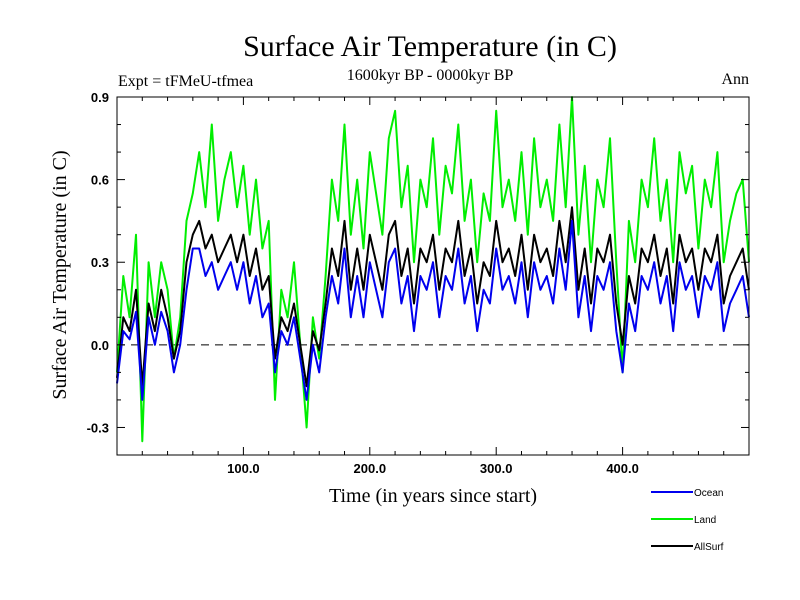 This screenshot has height=600, width=800. Describe the element at coordinates (687, 520) in the screenshot. I see `legend: Ocean Land AllSurf` at that location.